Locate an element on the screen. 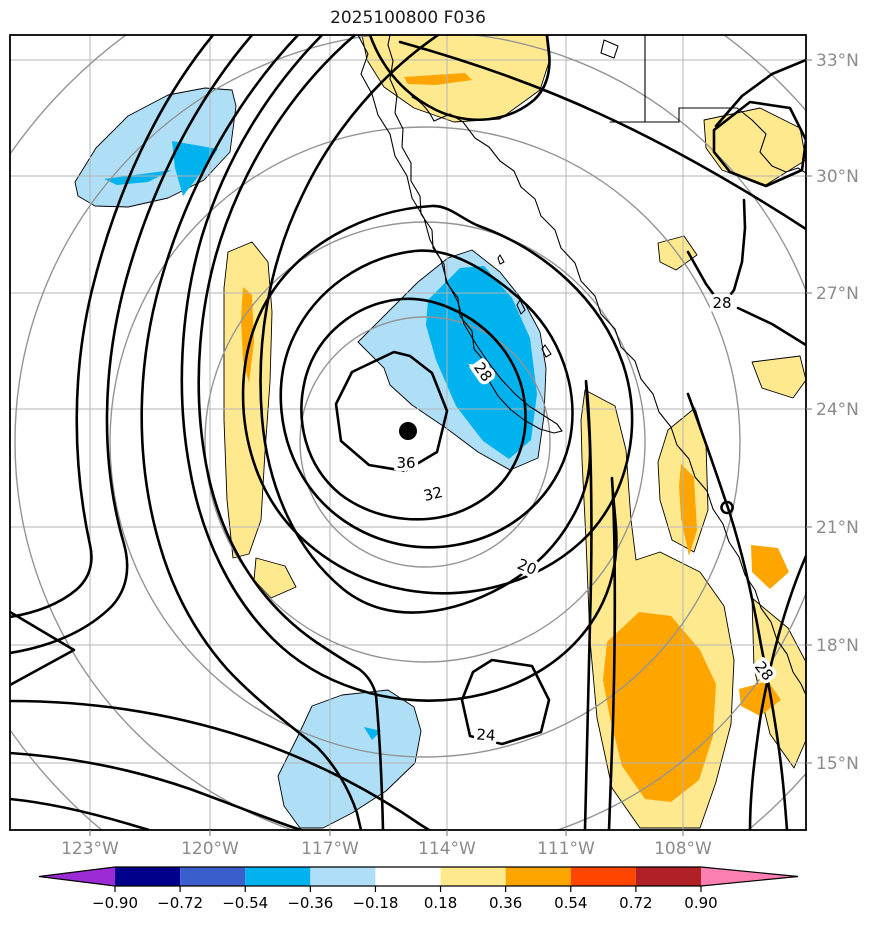 The height and width of the screenshot is (928, 873). contour-v-28-topright is located at coordinates (716, 253).